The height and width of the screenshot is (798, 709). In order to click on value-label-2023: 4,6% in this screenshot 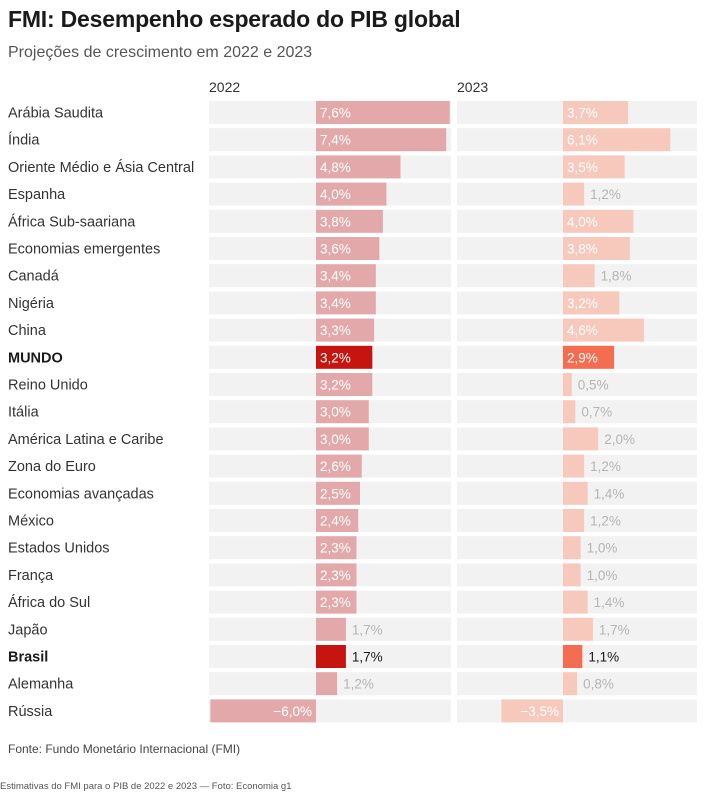, I will do `click(582, 330)`.